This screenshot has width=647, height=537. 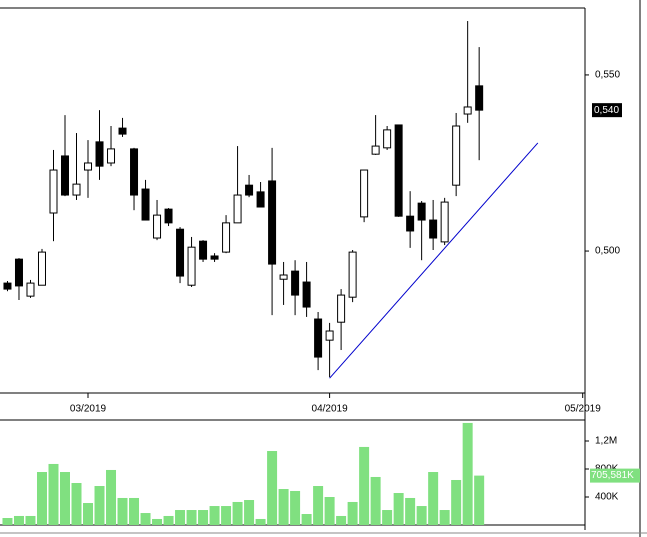 I want to click on x-tick-label: 04/2019, so click(x=330, y=409).